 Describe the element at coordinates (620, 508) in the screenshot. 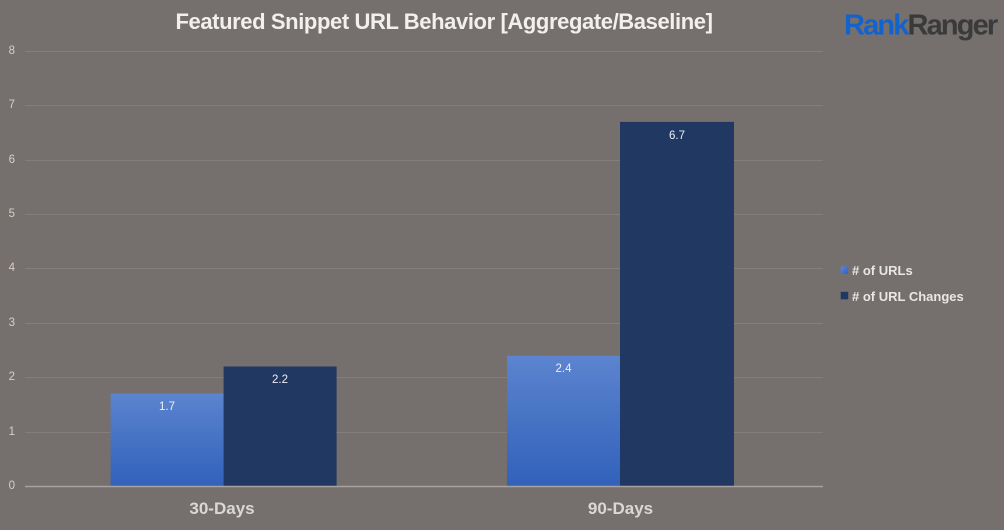

I see `svg-text: 90-Days` at that location.